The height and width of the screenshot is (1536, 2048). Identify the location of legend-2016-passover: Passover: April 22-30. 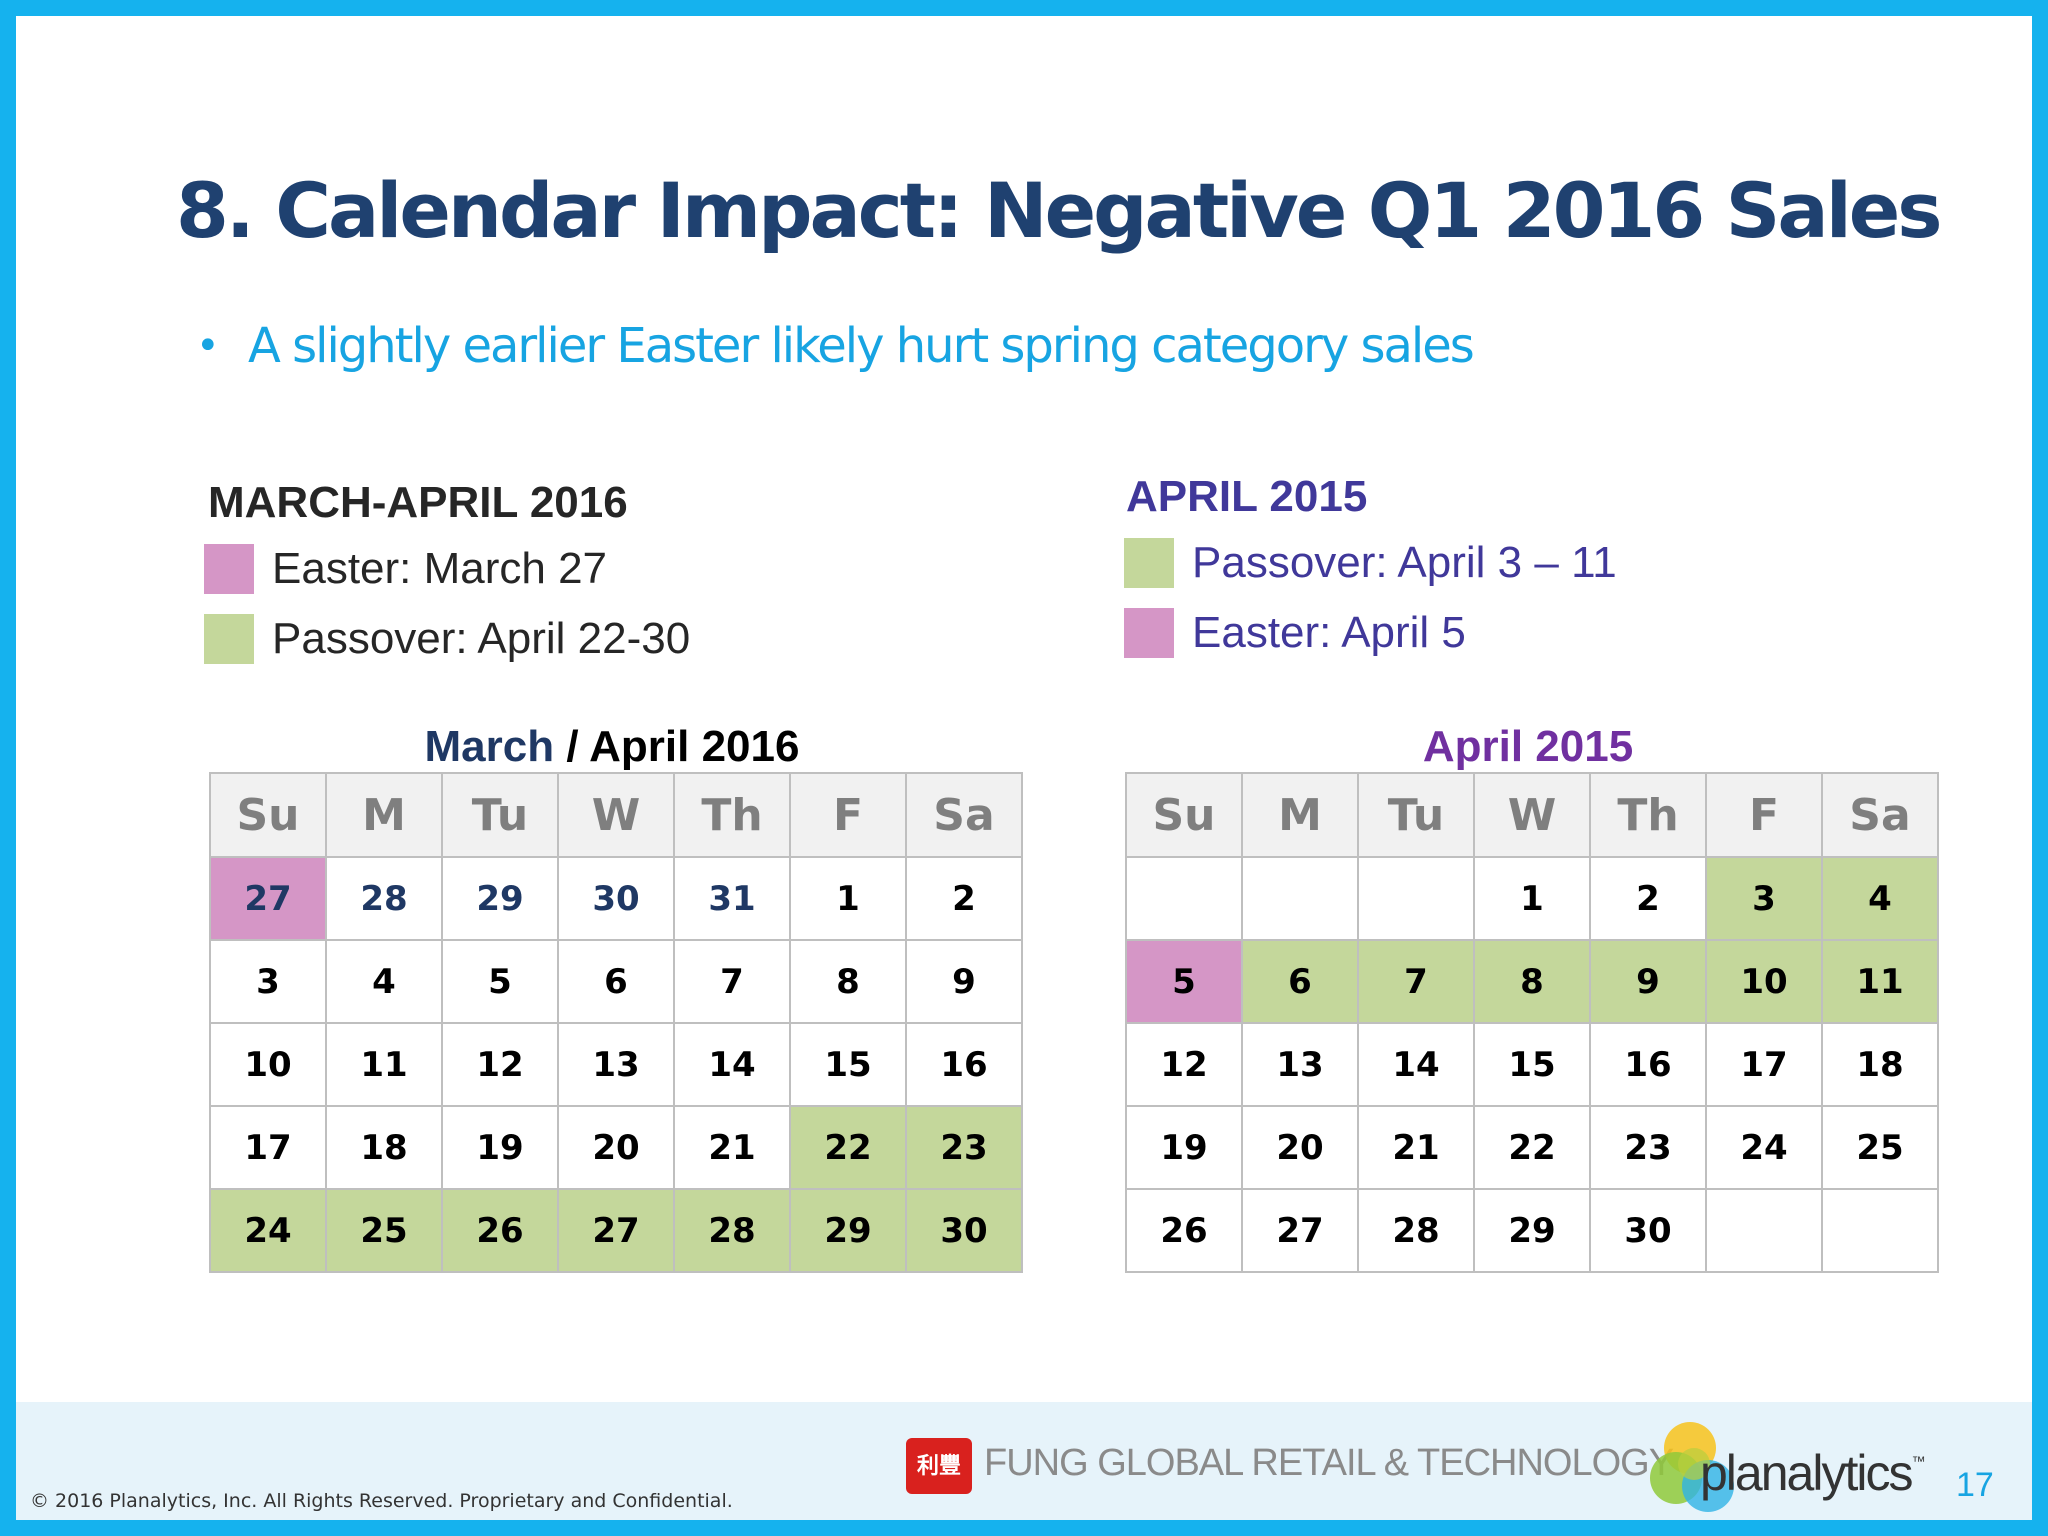
(447, 639).